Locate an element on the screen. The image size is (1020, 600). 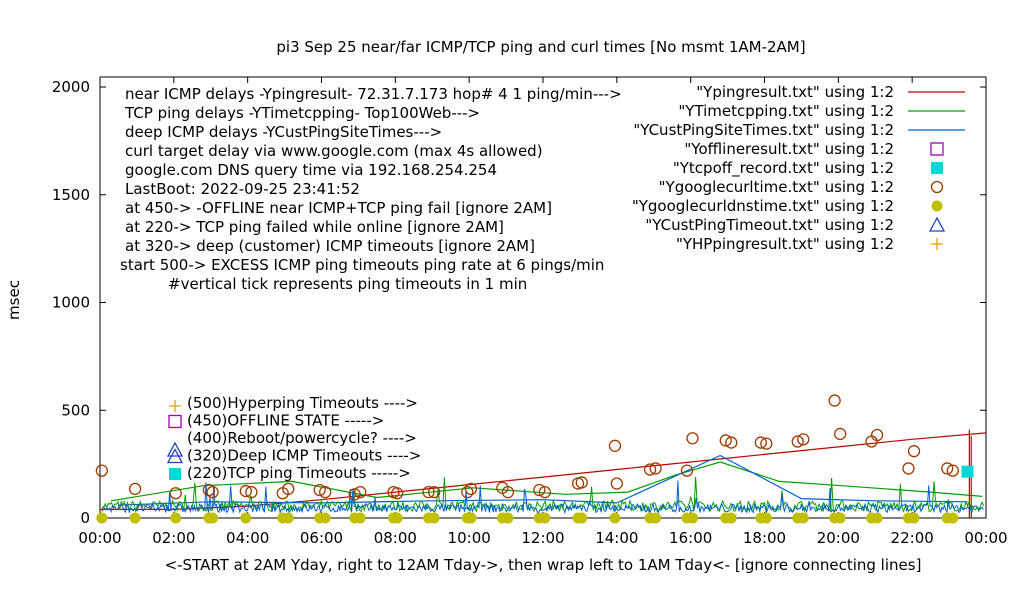
legend-entry: "Ytcpoff_record.txt" using 1:2 is located at coordinates (783, 168).